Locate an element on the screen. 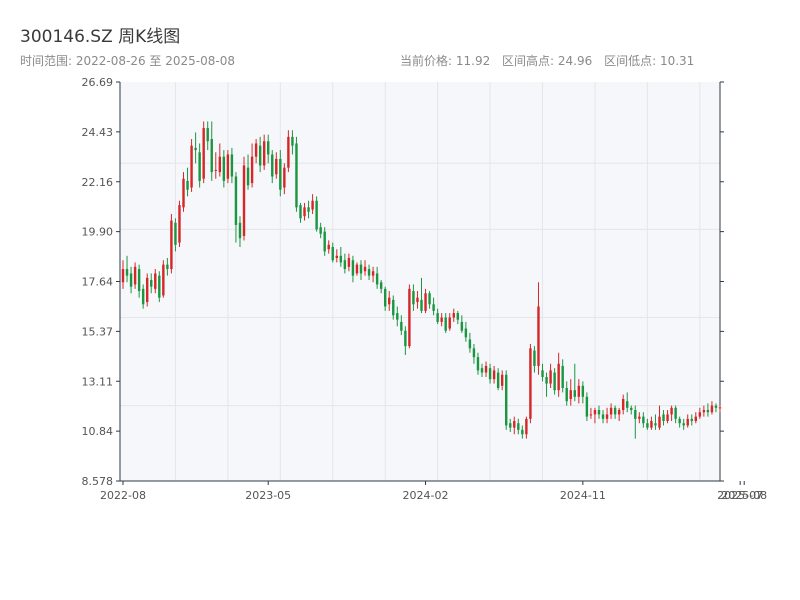 The image size is (800, 600). y-tick-label: 8.578 is located at coordinates (98, 481).